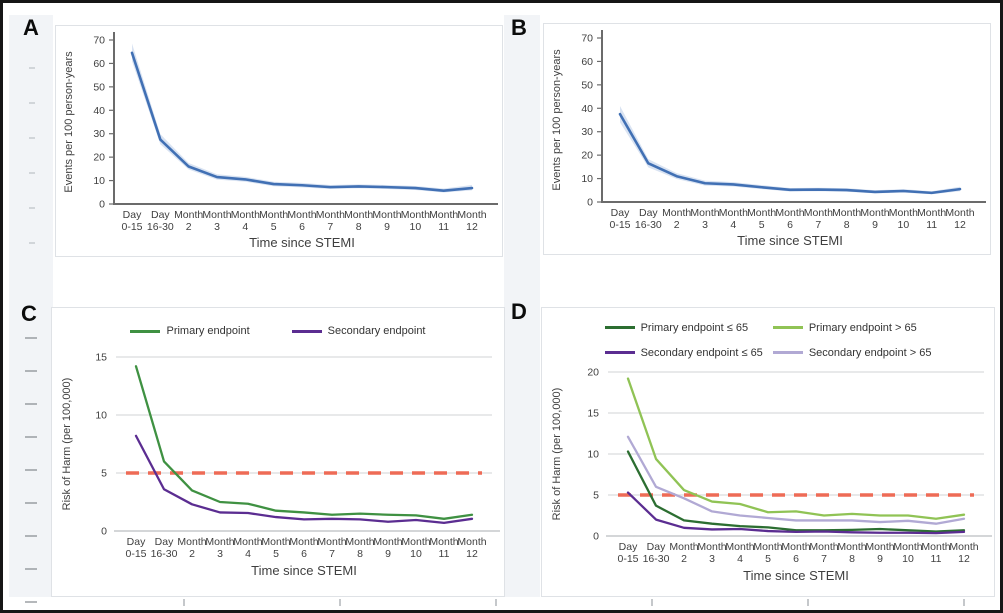  I want to click on legend-label: Secondary endpoint > 65, so click(870, 352).